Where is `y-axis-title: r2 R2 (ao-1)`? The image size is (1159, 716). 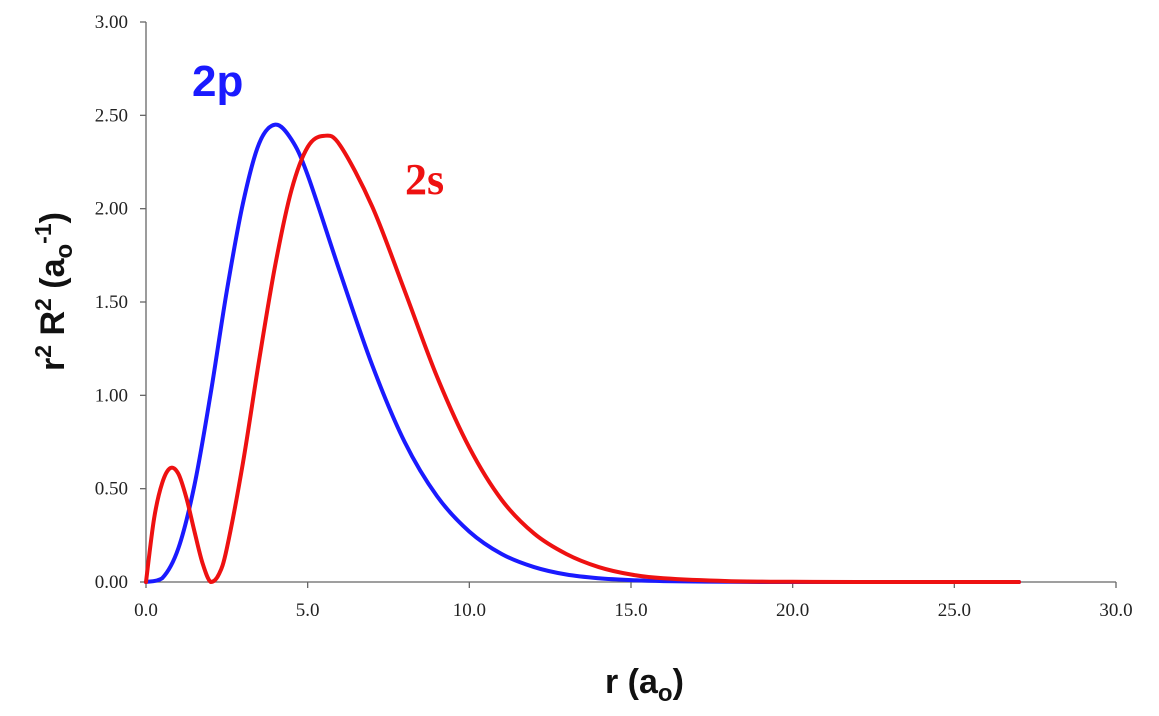
y-axis-title: r2 R2 (ao-1) is located at coordinates (54, 291).